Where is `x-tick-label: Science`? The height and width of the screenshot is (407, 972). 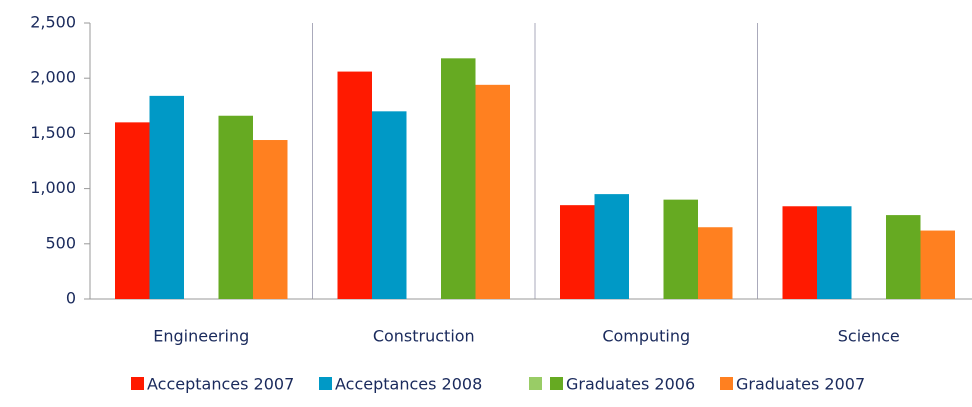
x-tick-label: Science is located at coordinates (869, 336).